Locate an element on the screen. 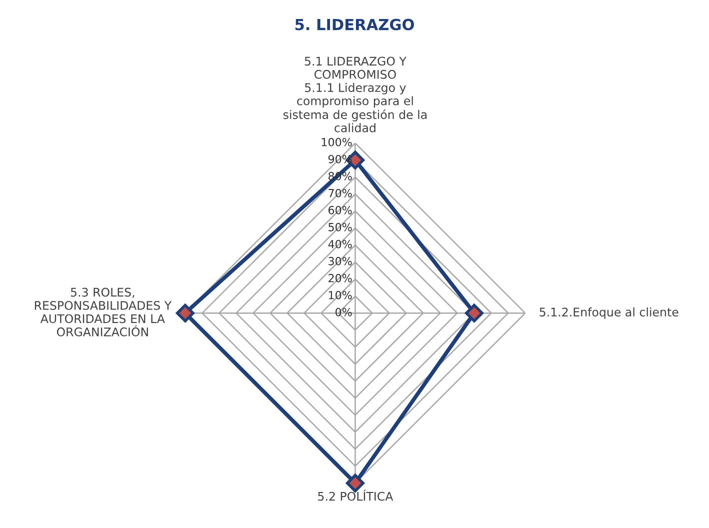 Image resolution: width=709 pixels, height=528 pixels. y-tick-label: 10% is located at coordinates (340, 295).